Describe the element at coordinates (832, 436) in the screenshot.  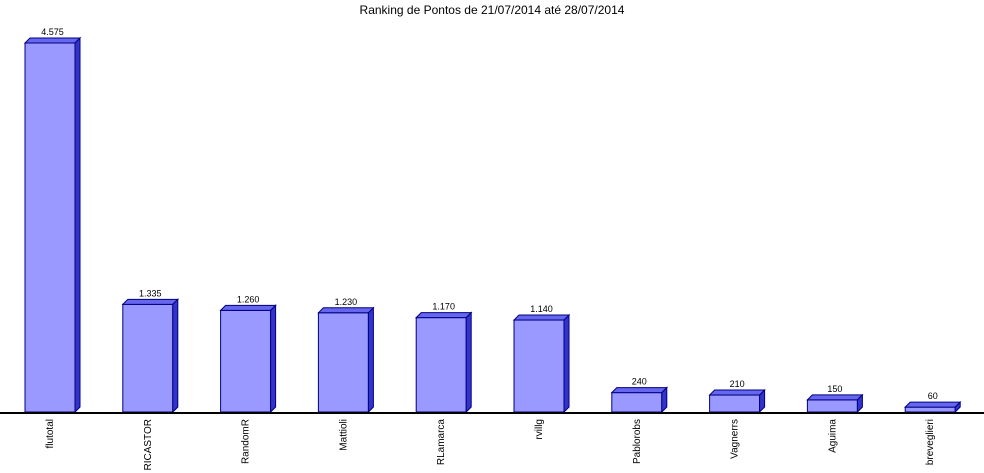
I see `category-label: Aguima` at that location.